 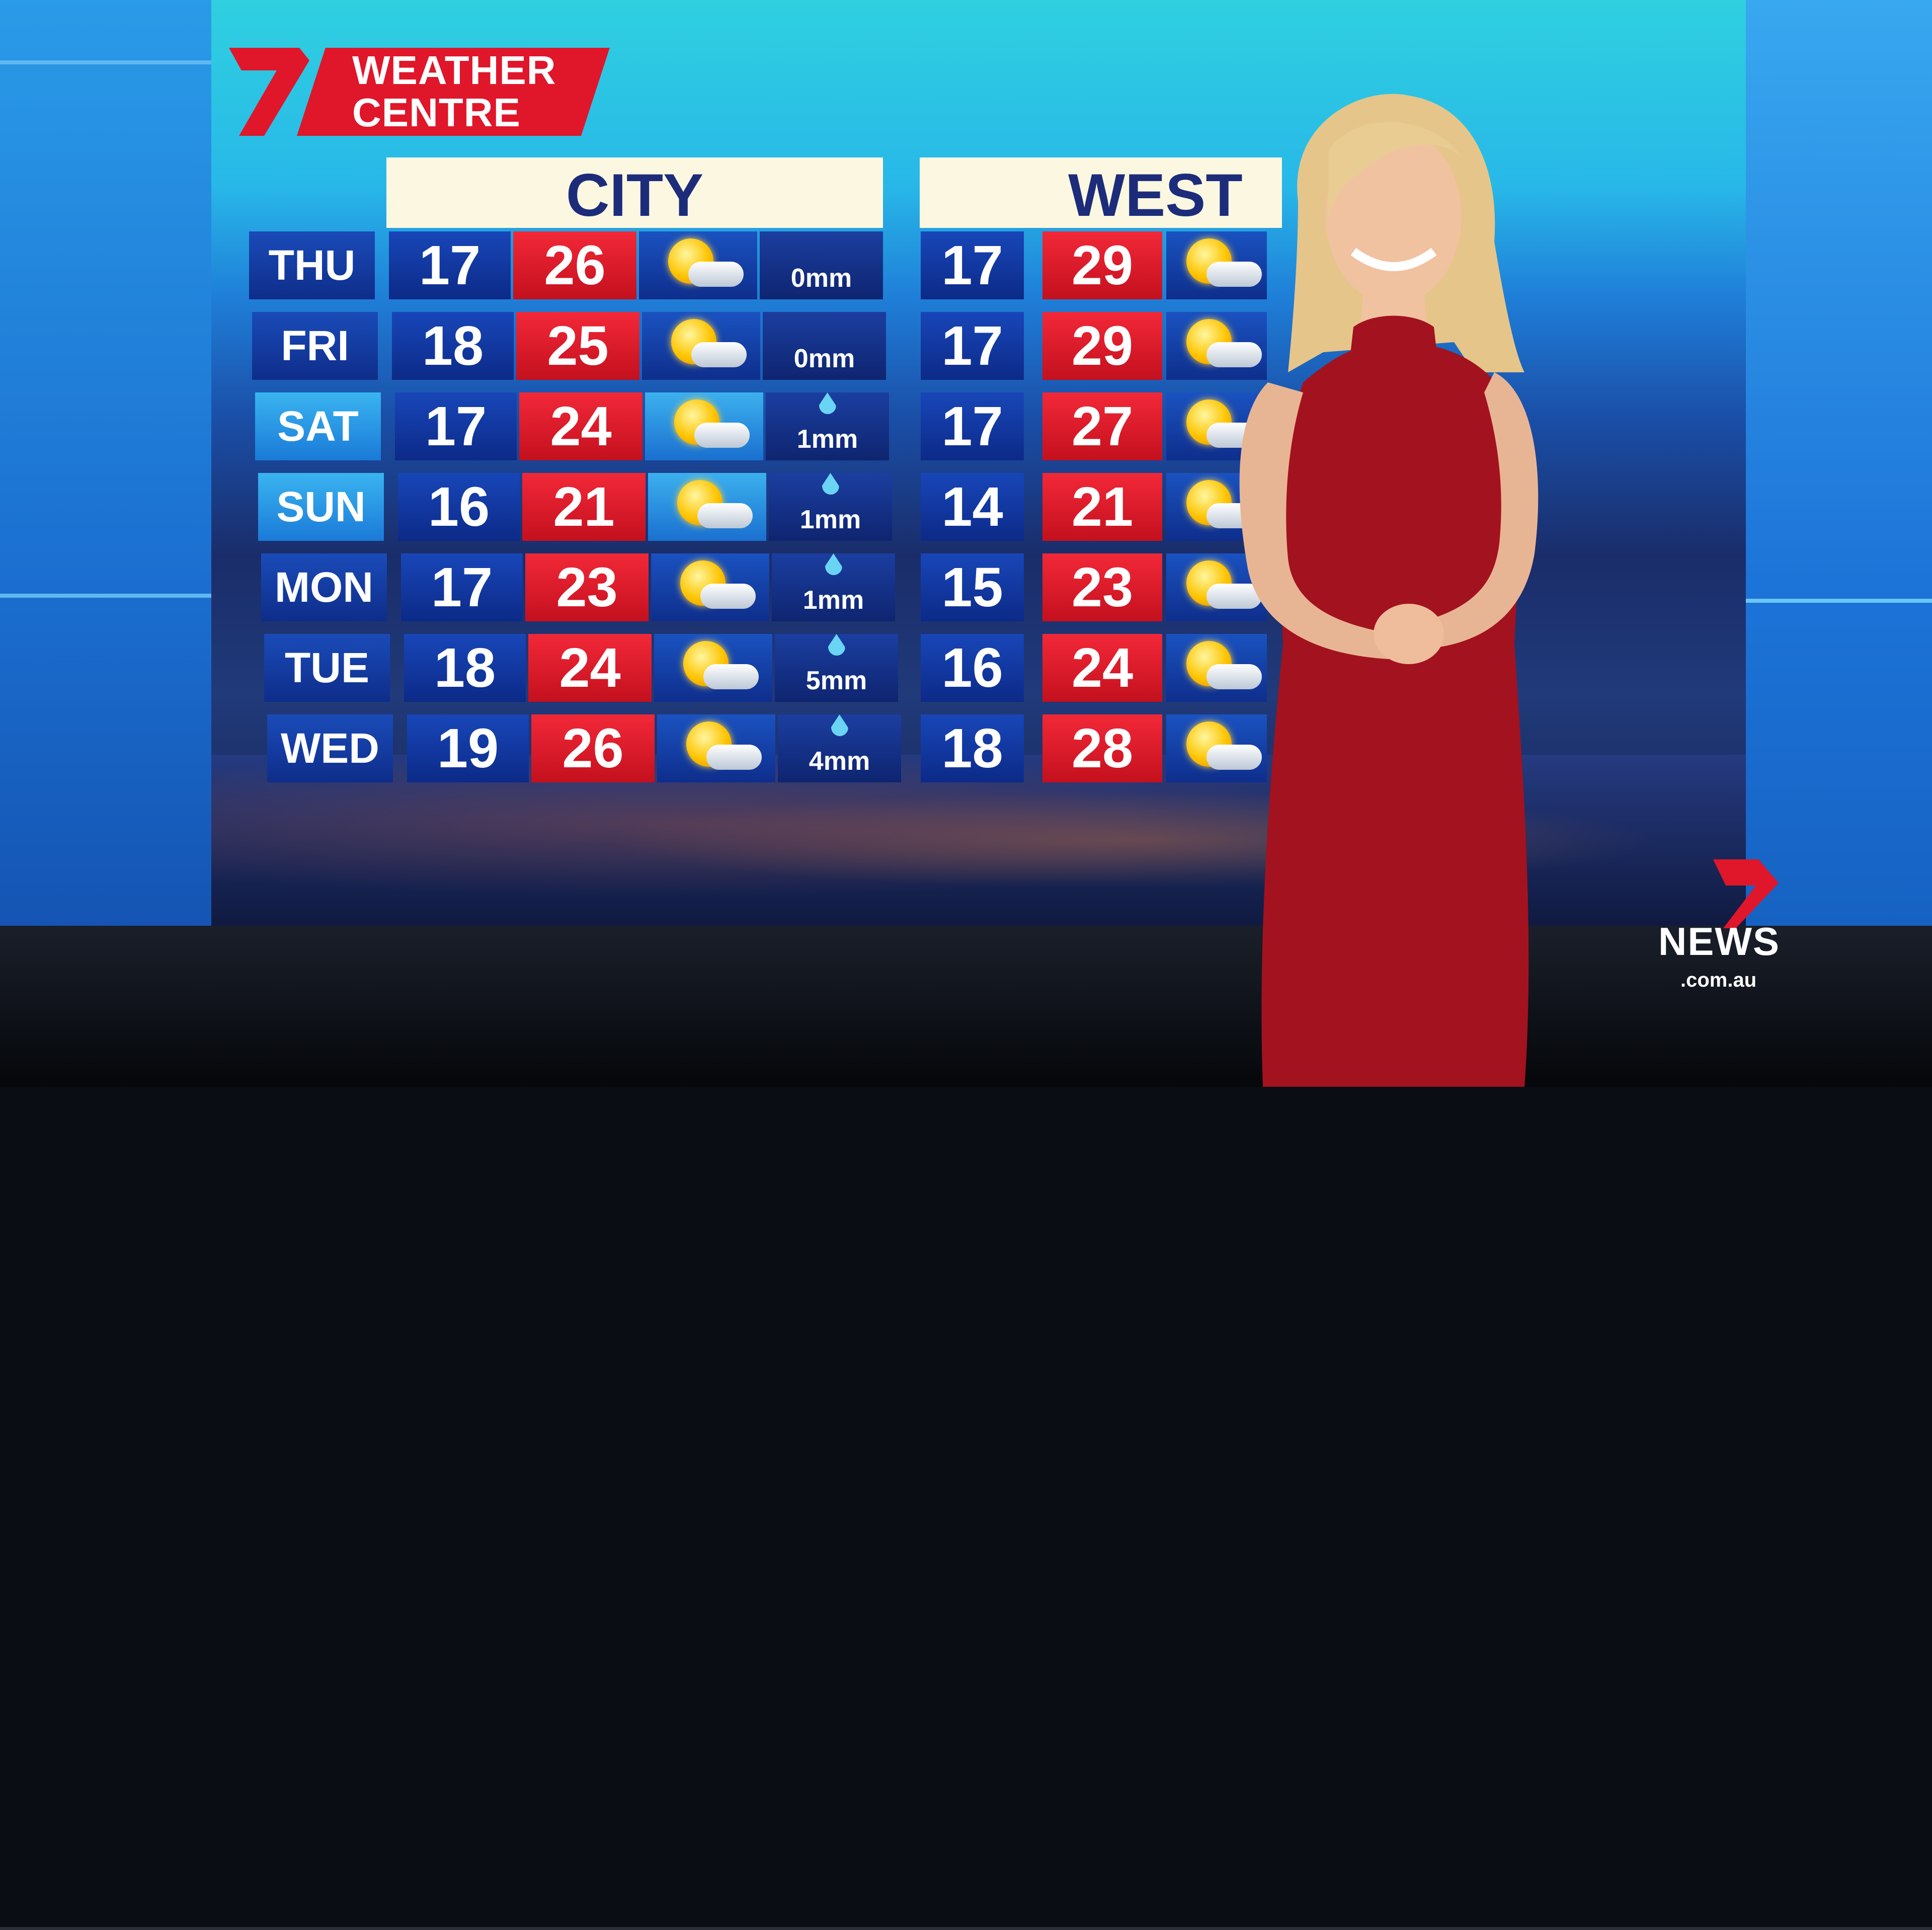 I want to click on city-min-temp: 16, so click(x=459, y=507).